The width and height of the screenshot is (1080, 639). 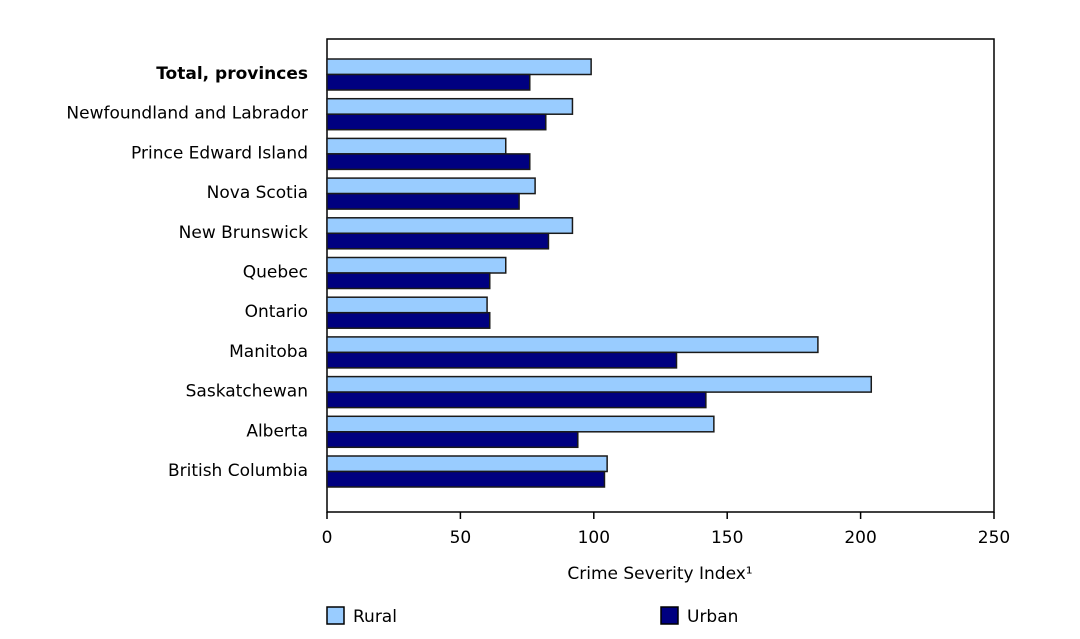 I want to click on legend-label-urban: Urban, so click(x=712, y=617).